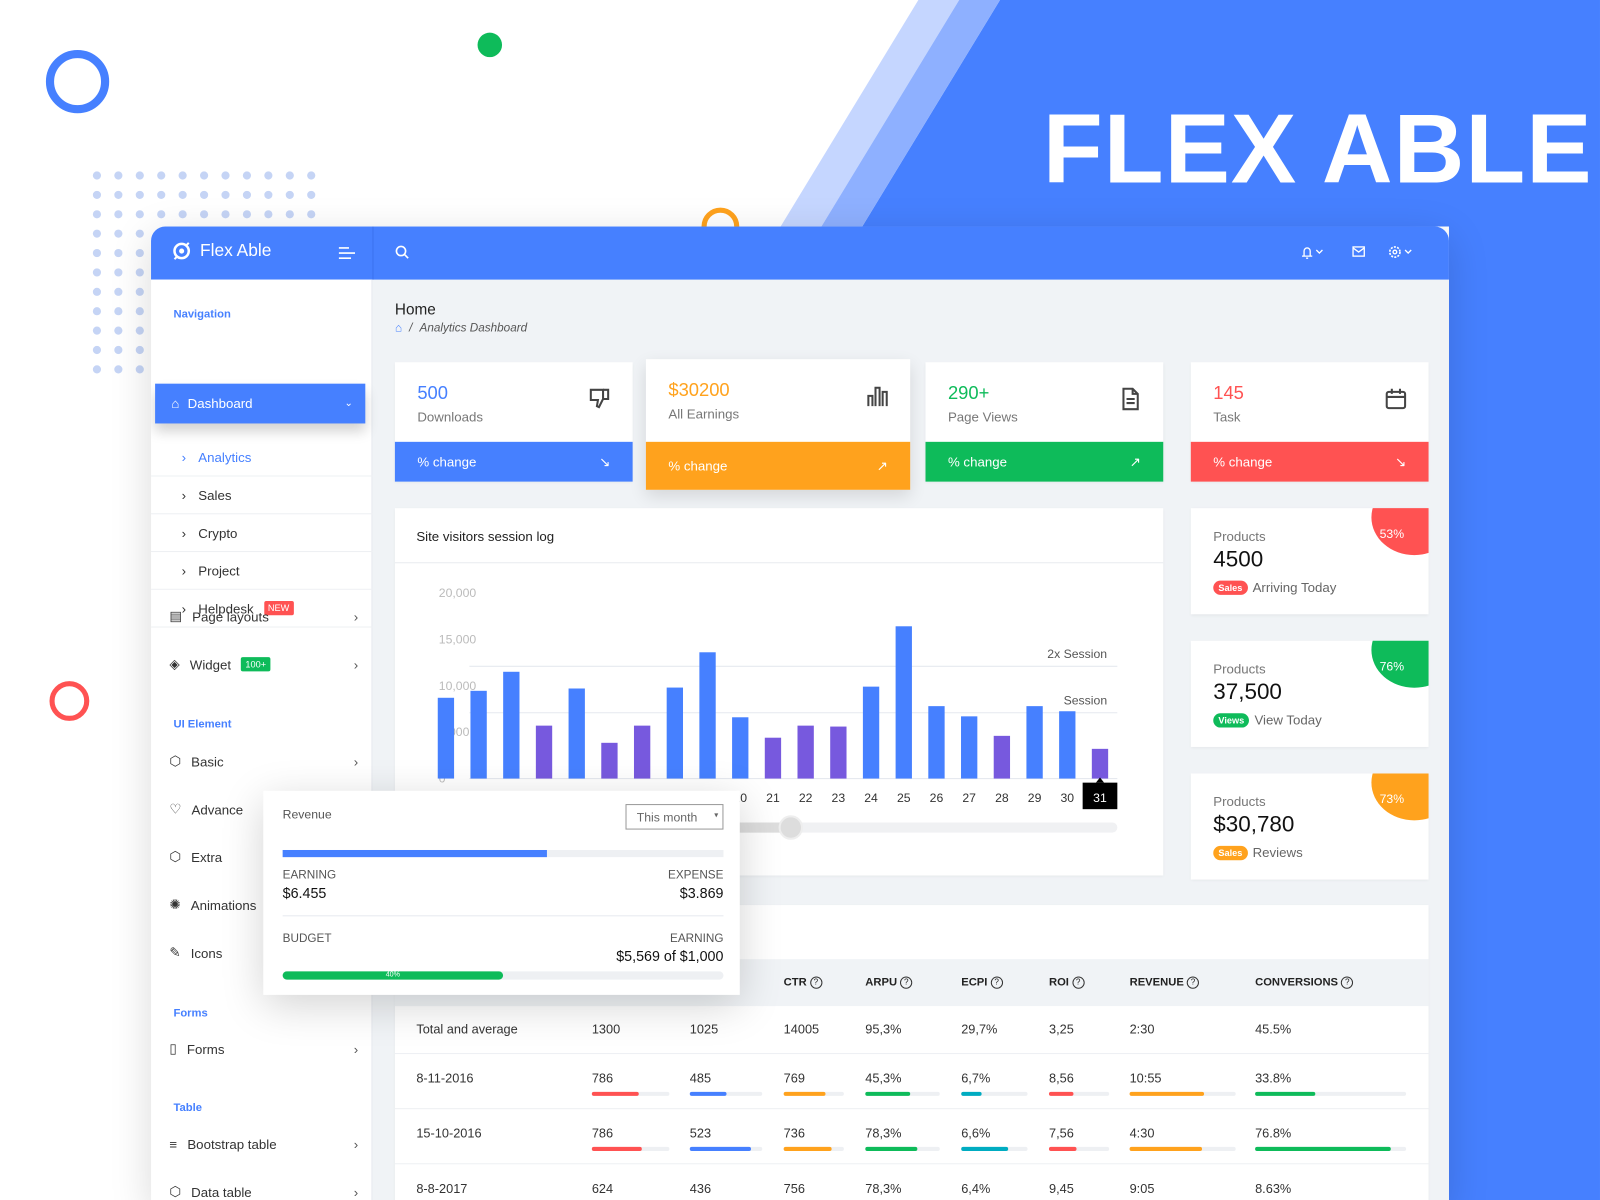 The width and height of the screenshot is (1600, 1200). I want to click on product-note-text: Arriving Today, so click(1294, 587).